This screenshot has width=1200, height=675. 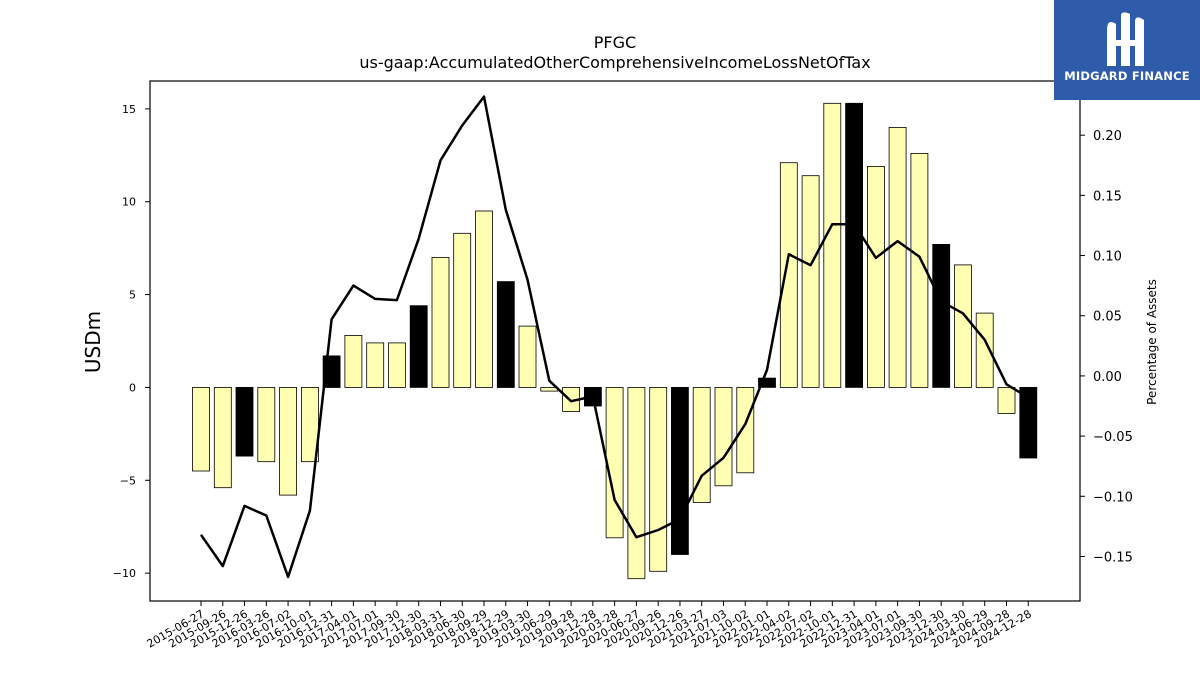 I want to click on brand-name: MIDGARD FINANCE, so click(x=1127, y=76).